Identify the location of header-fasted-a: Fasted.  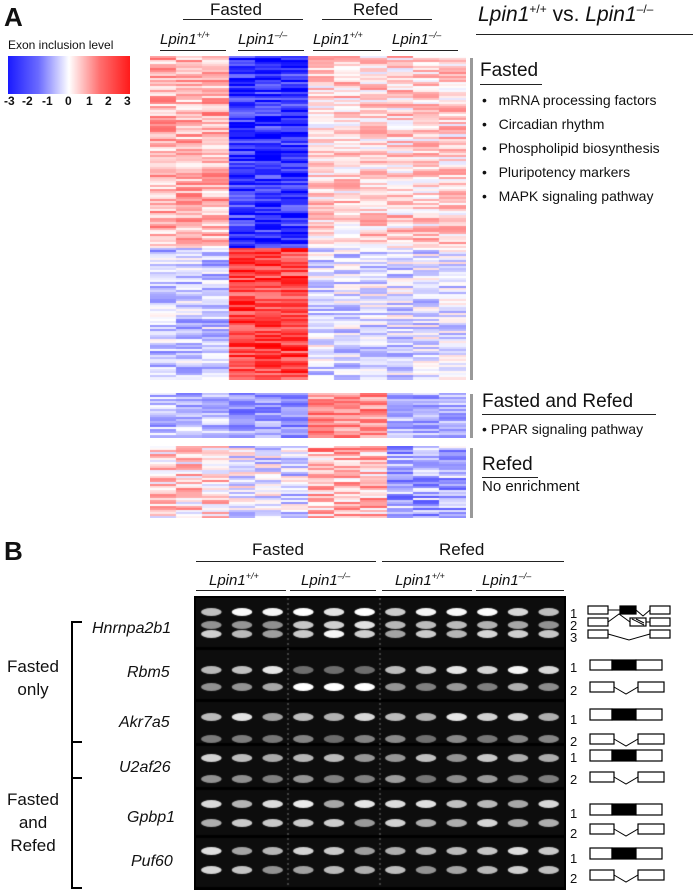
(236, 9).